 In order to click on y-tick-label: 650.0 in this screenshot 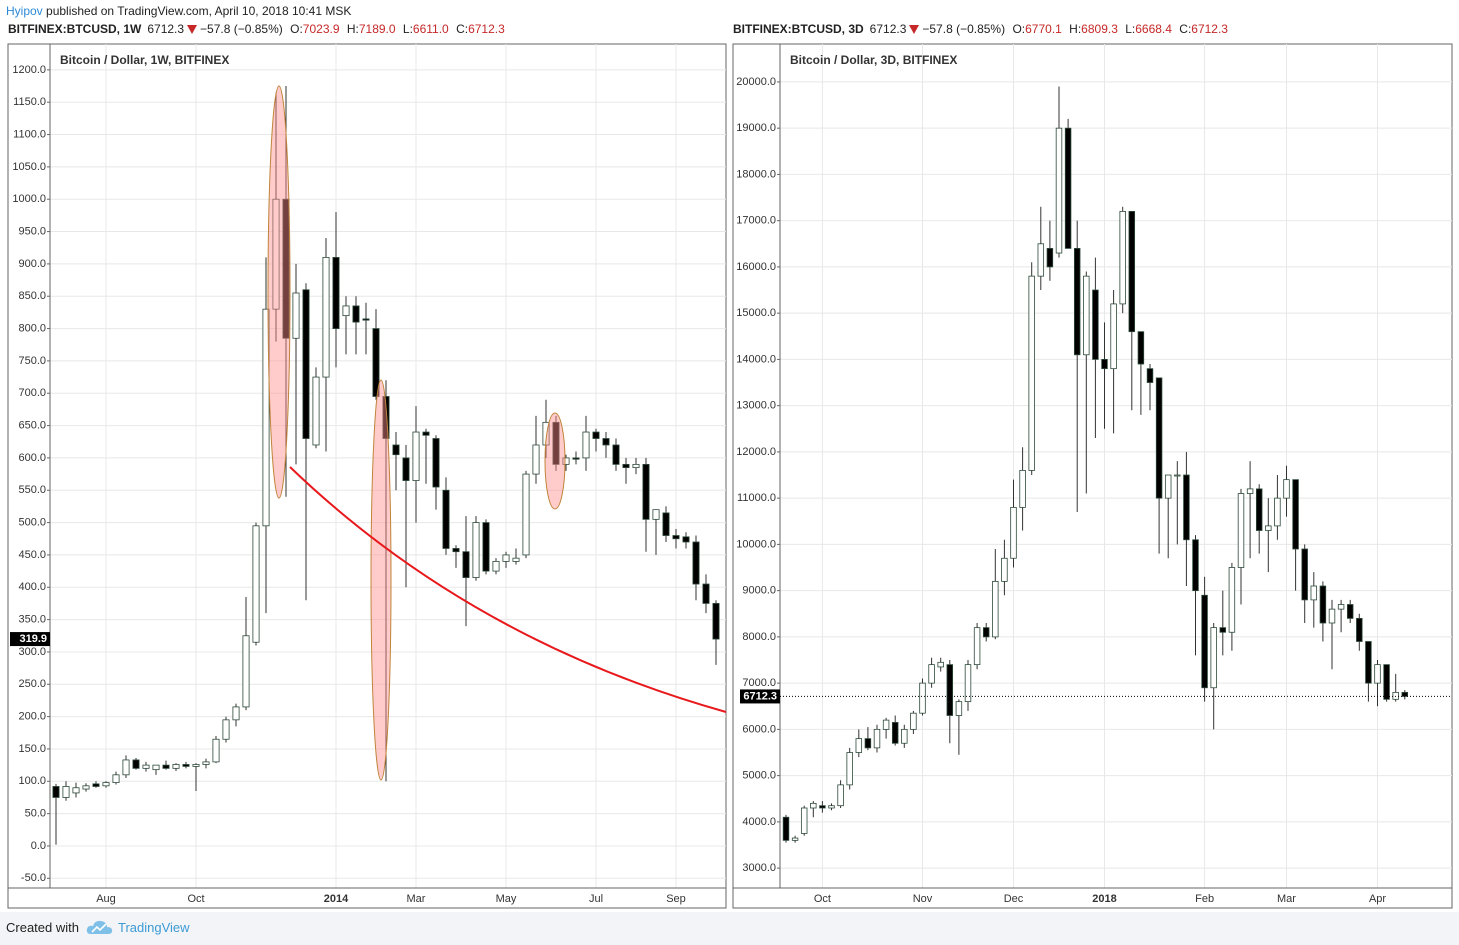, I will do `click(32, 425)`.